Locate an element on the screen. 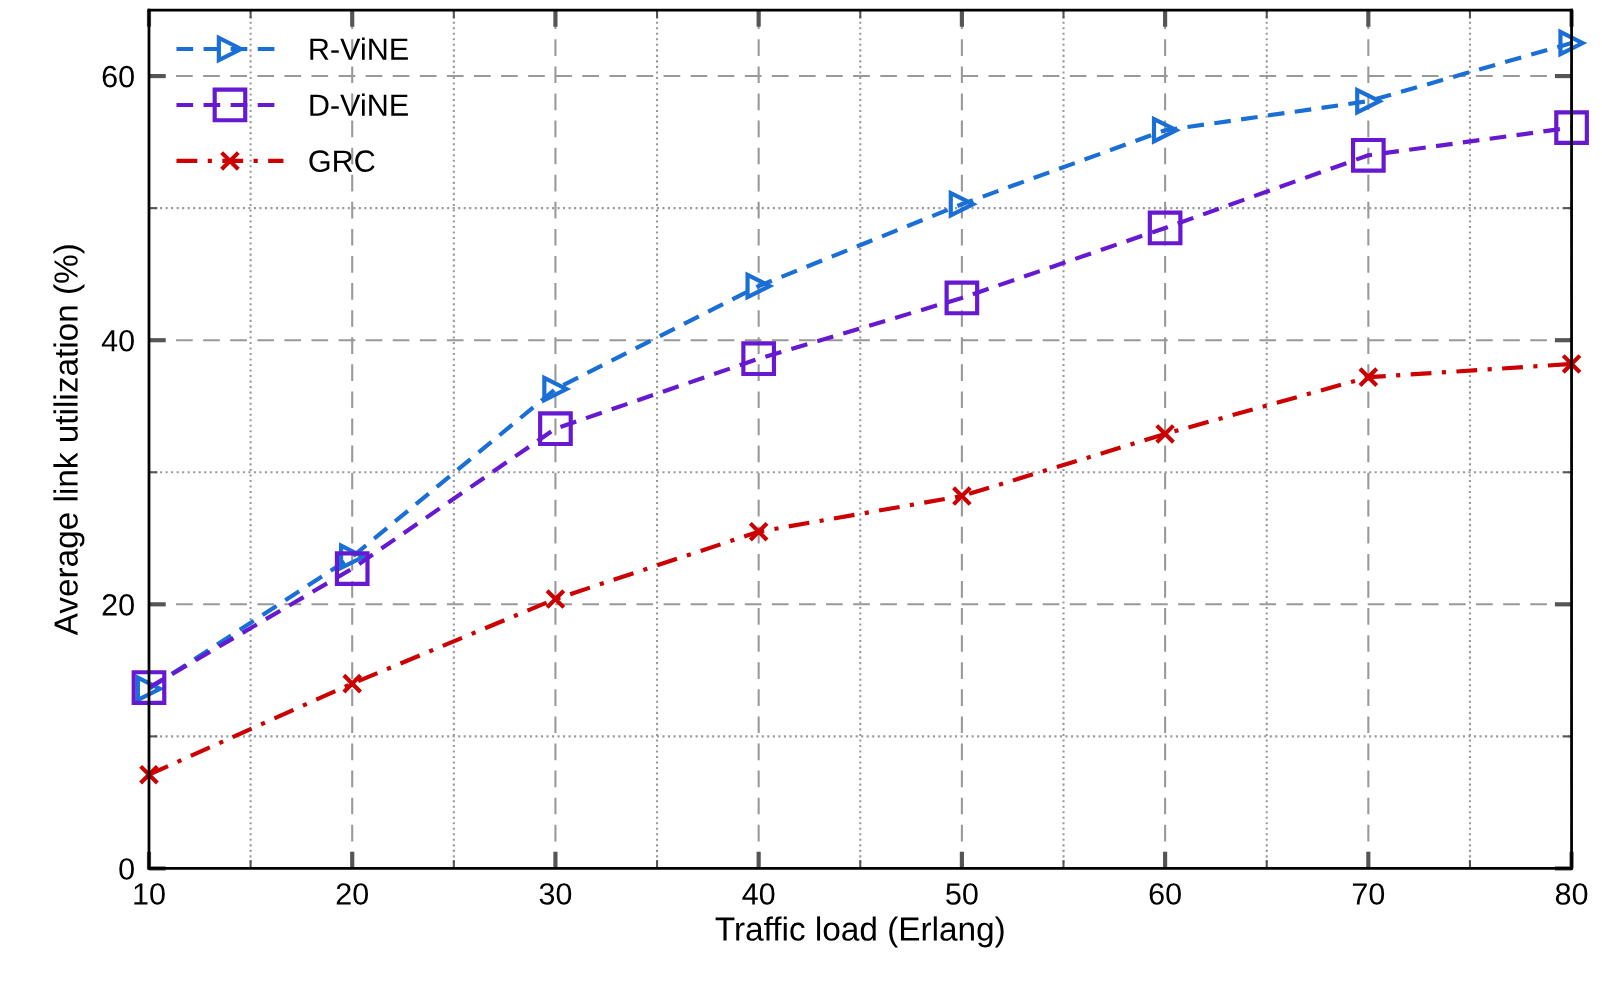 The image size is (1602, 1004). x-axis-title: Traffic load (Erlang) is located at coordinates (859, 932).